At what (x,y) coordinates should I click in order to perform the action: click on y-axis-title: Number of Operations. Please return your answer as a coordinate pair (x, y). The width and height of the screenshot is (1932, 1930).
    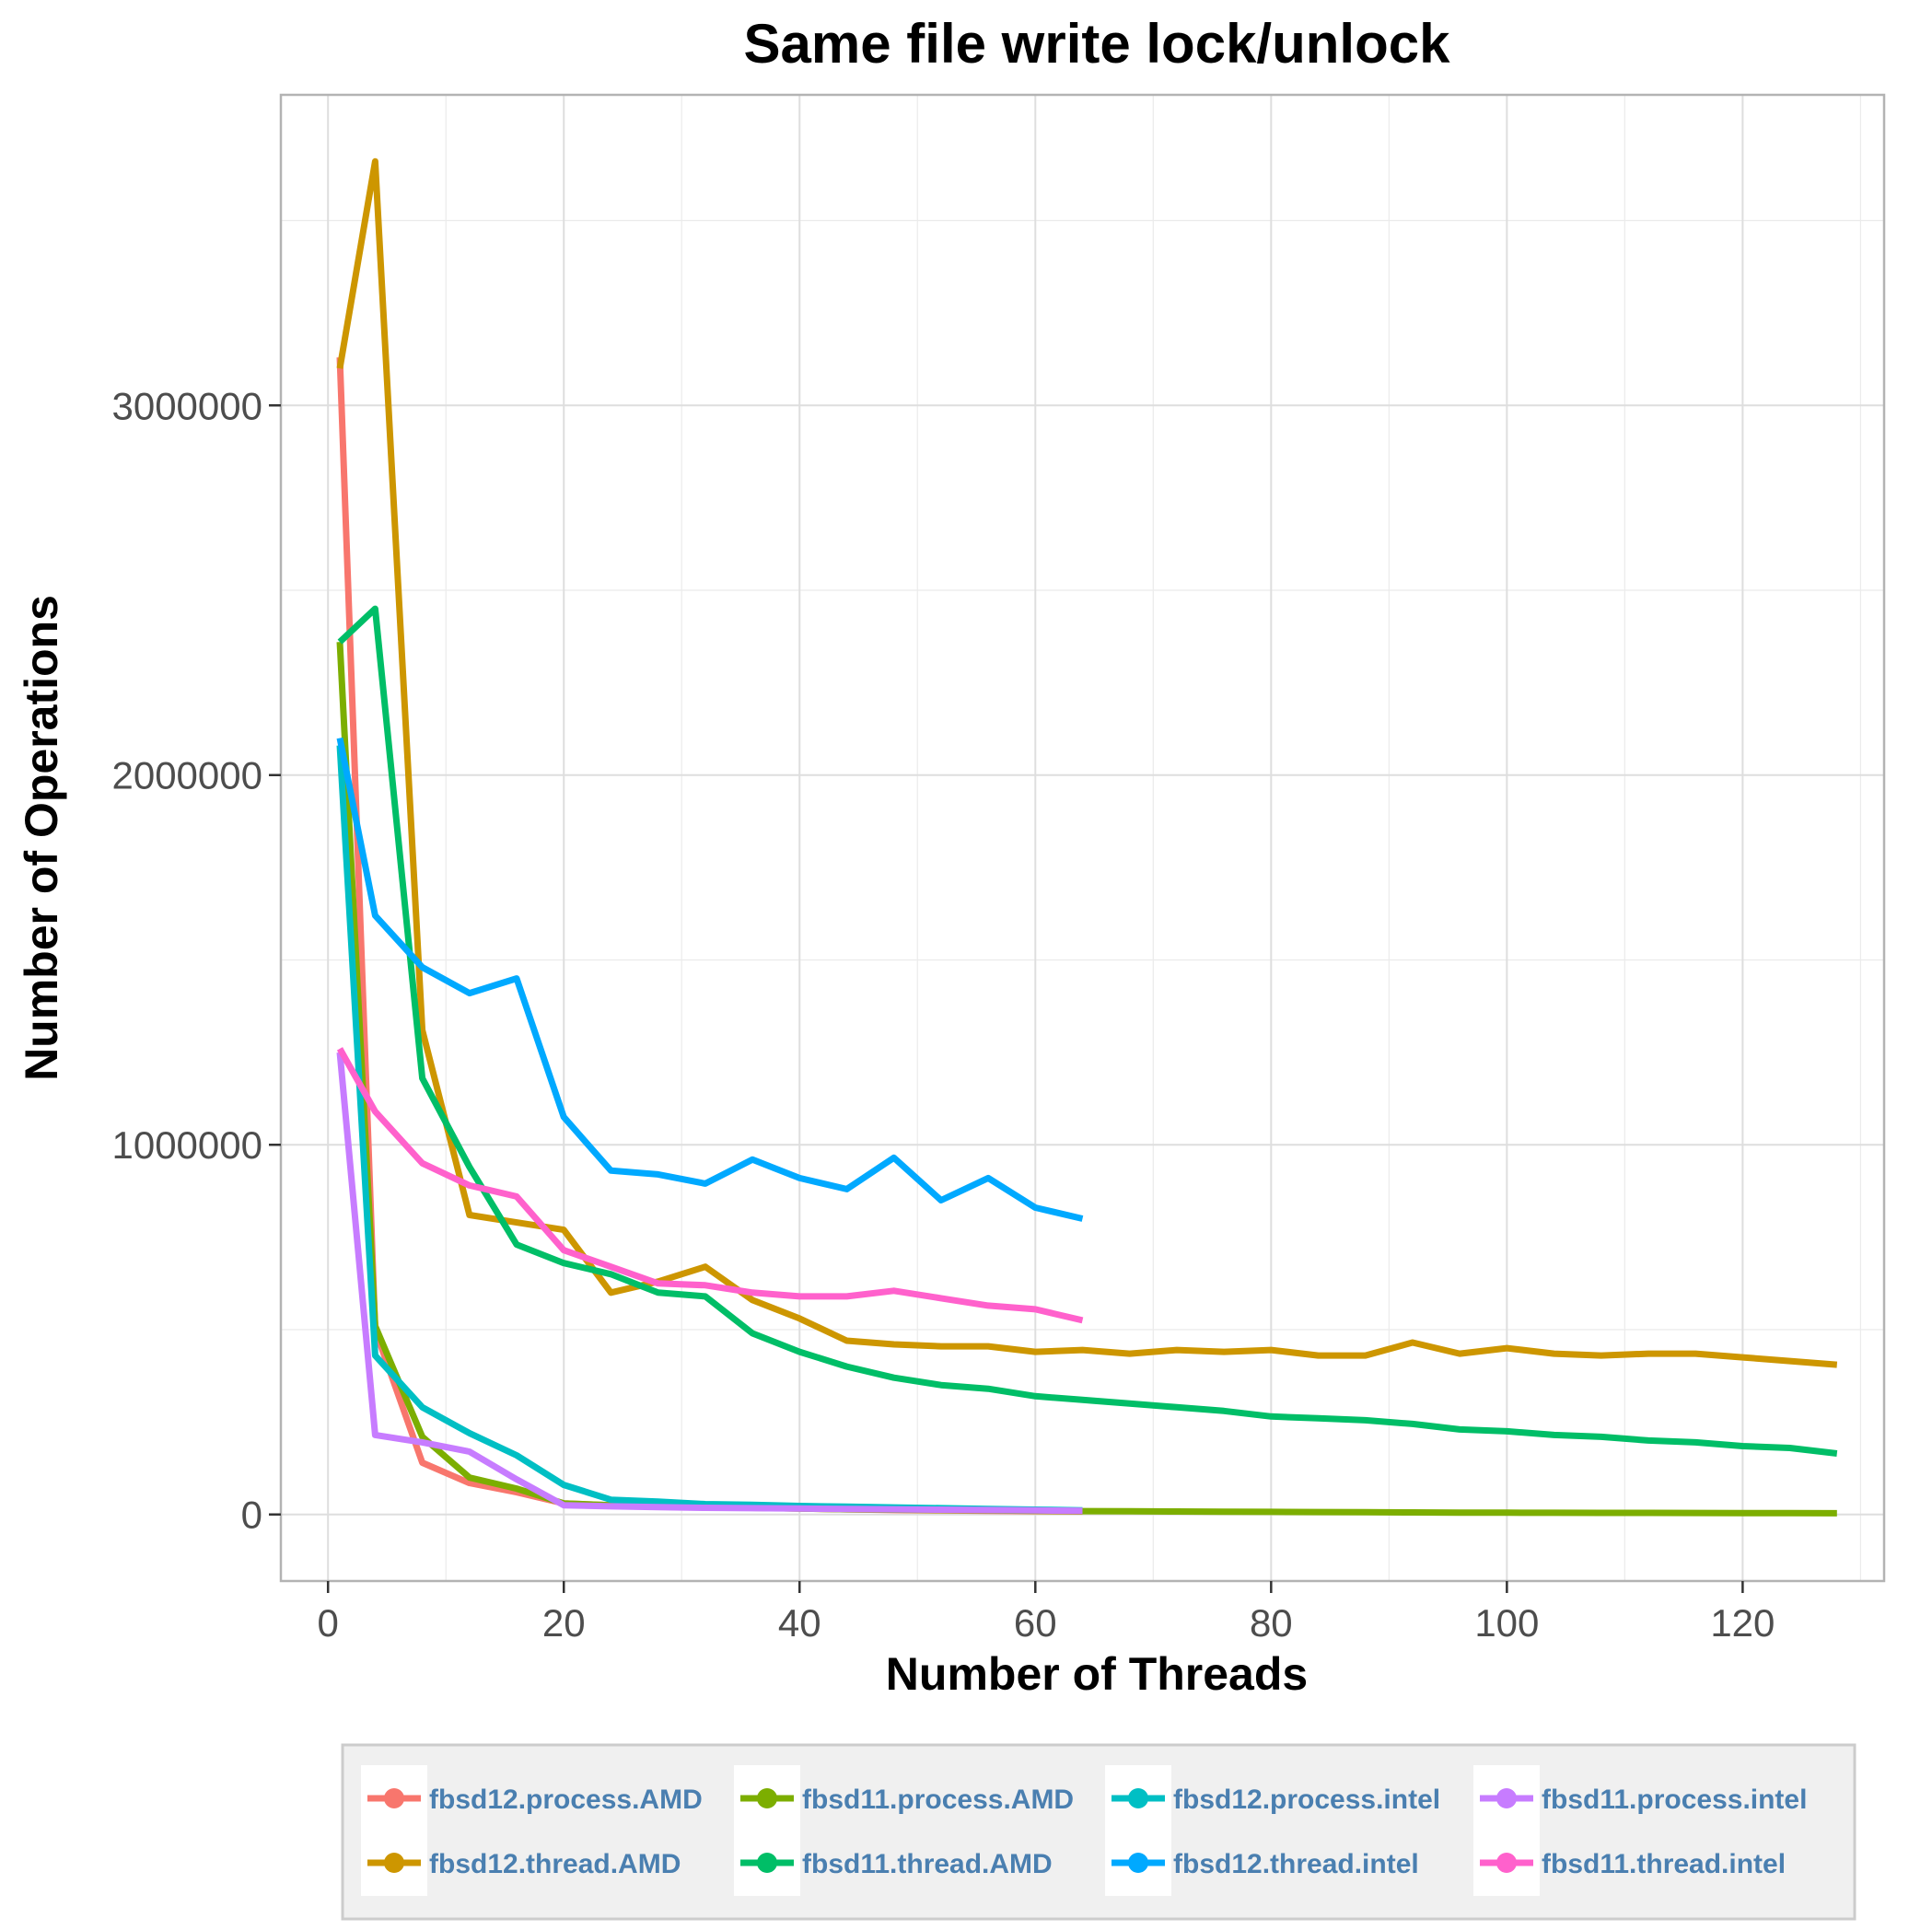
    Looking at the image, I should click on (41, 838).